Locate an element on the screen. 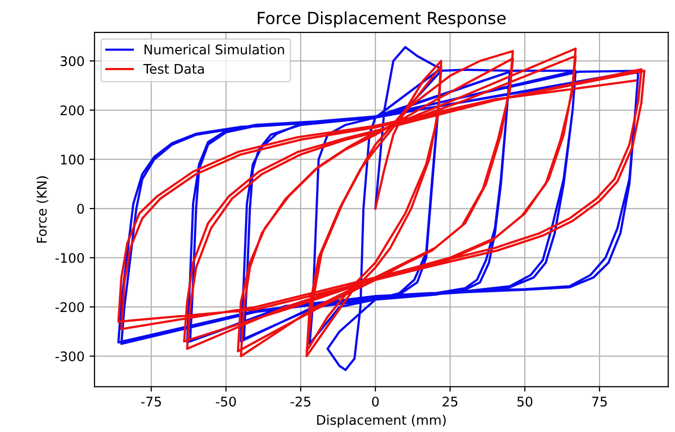  x-tick-label: -75 is located at coordinates (151, 401).